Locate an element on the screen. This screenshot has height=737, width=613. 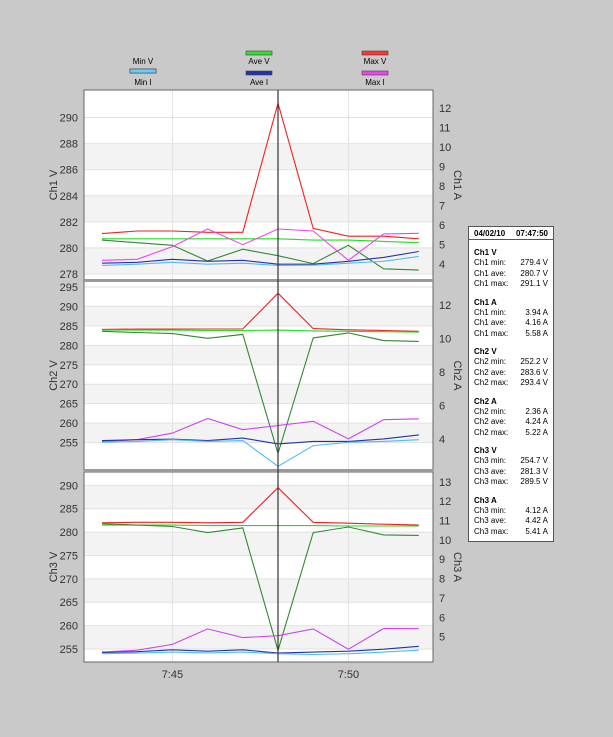
left-tick-label: 288 is located at coordinates (69, 145).